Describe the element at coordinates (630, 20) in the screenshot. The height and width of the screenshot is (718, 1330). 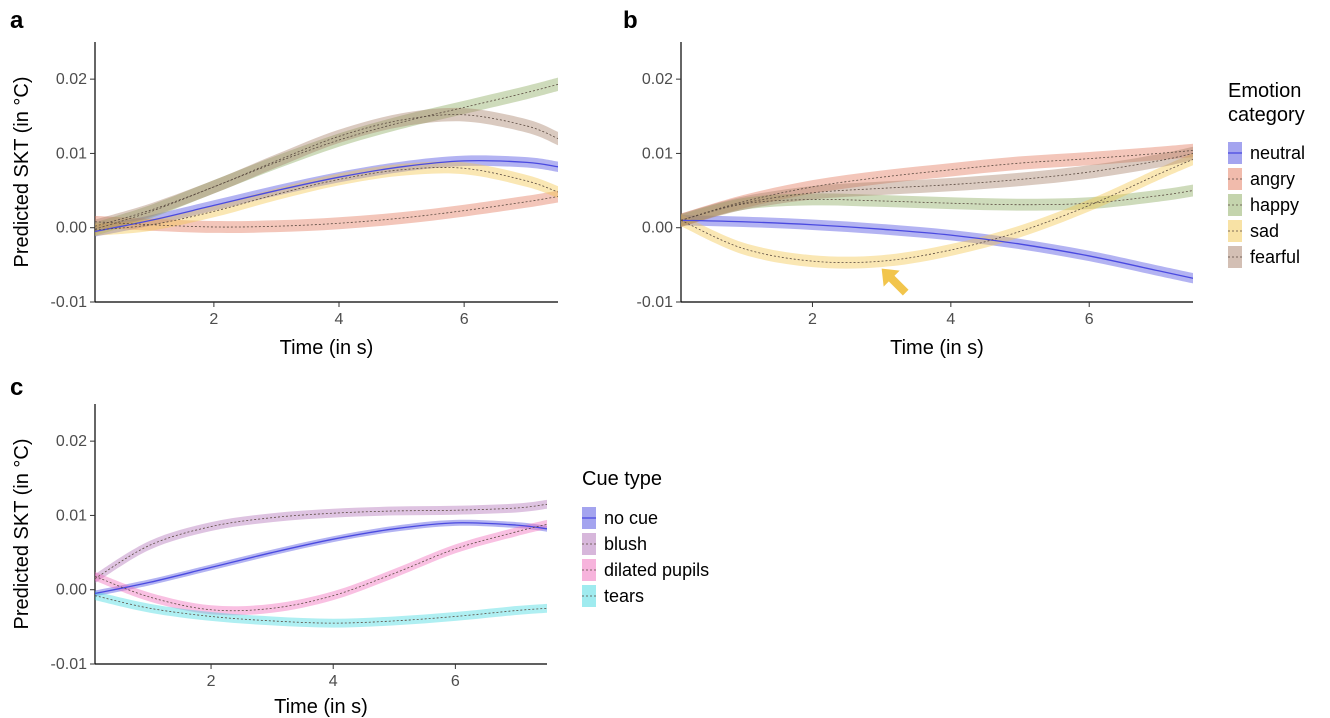
I see `panel-letter-b: b` at that location.